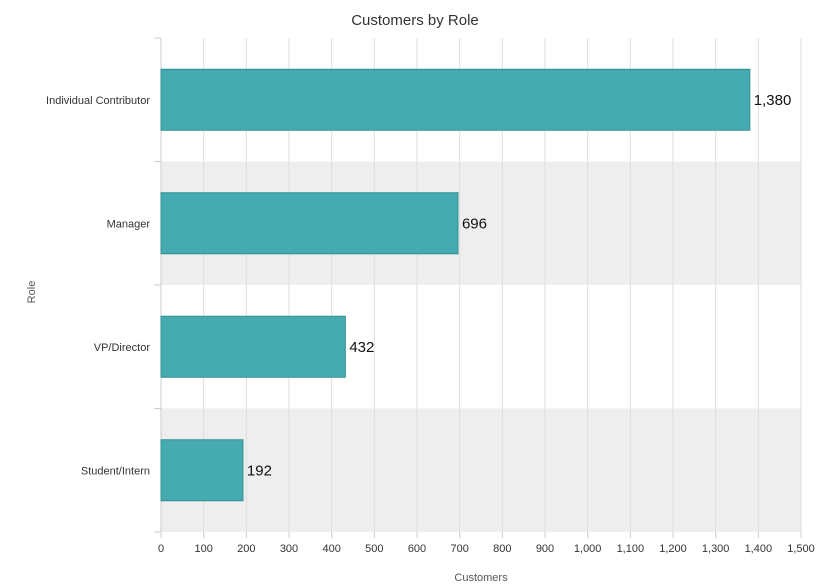 The height and width of the screenshot is (584, 830). What do you see at coordinates (259, 470) in the screenshot?
I see `data-label: 192` at bounding box center [259, 470].